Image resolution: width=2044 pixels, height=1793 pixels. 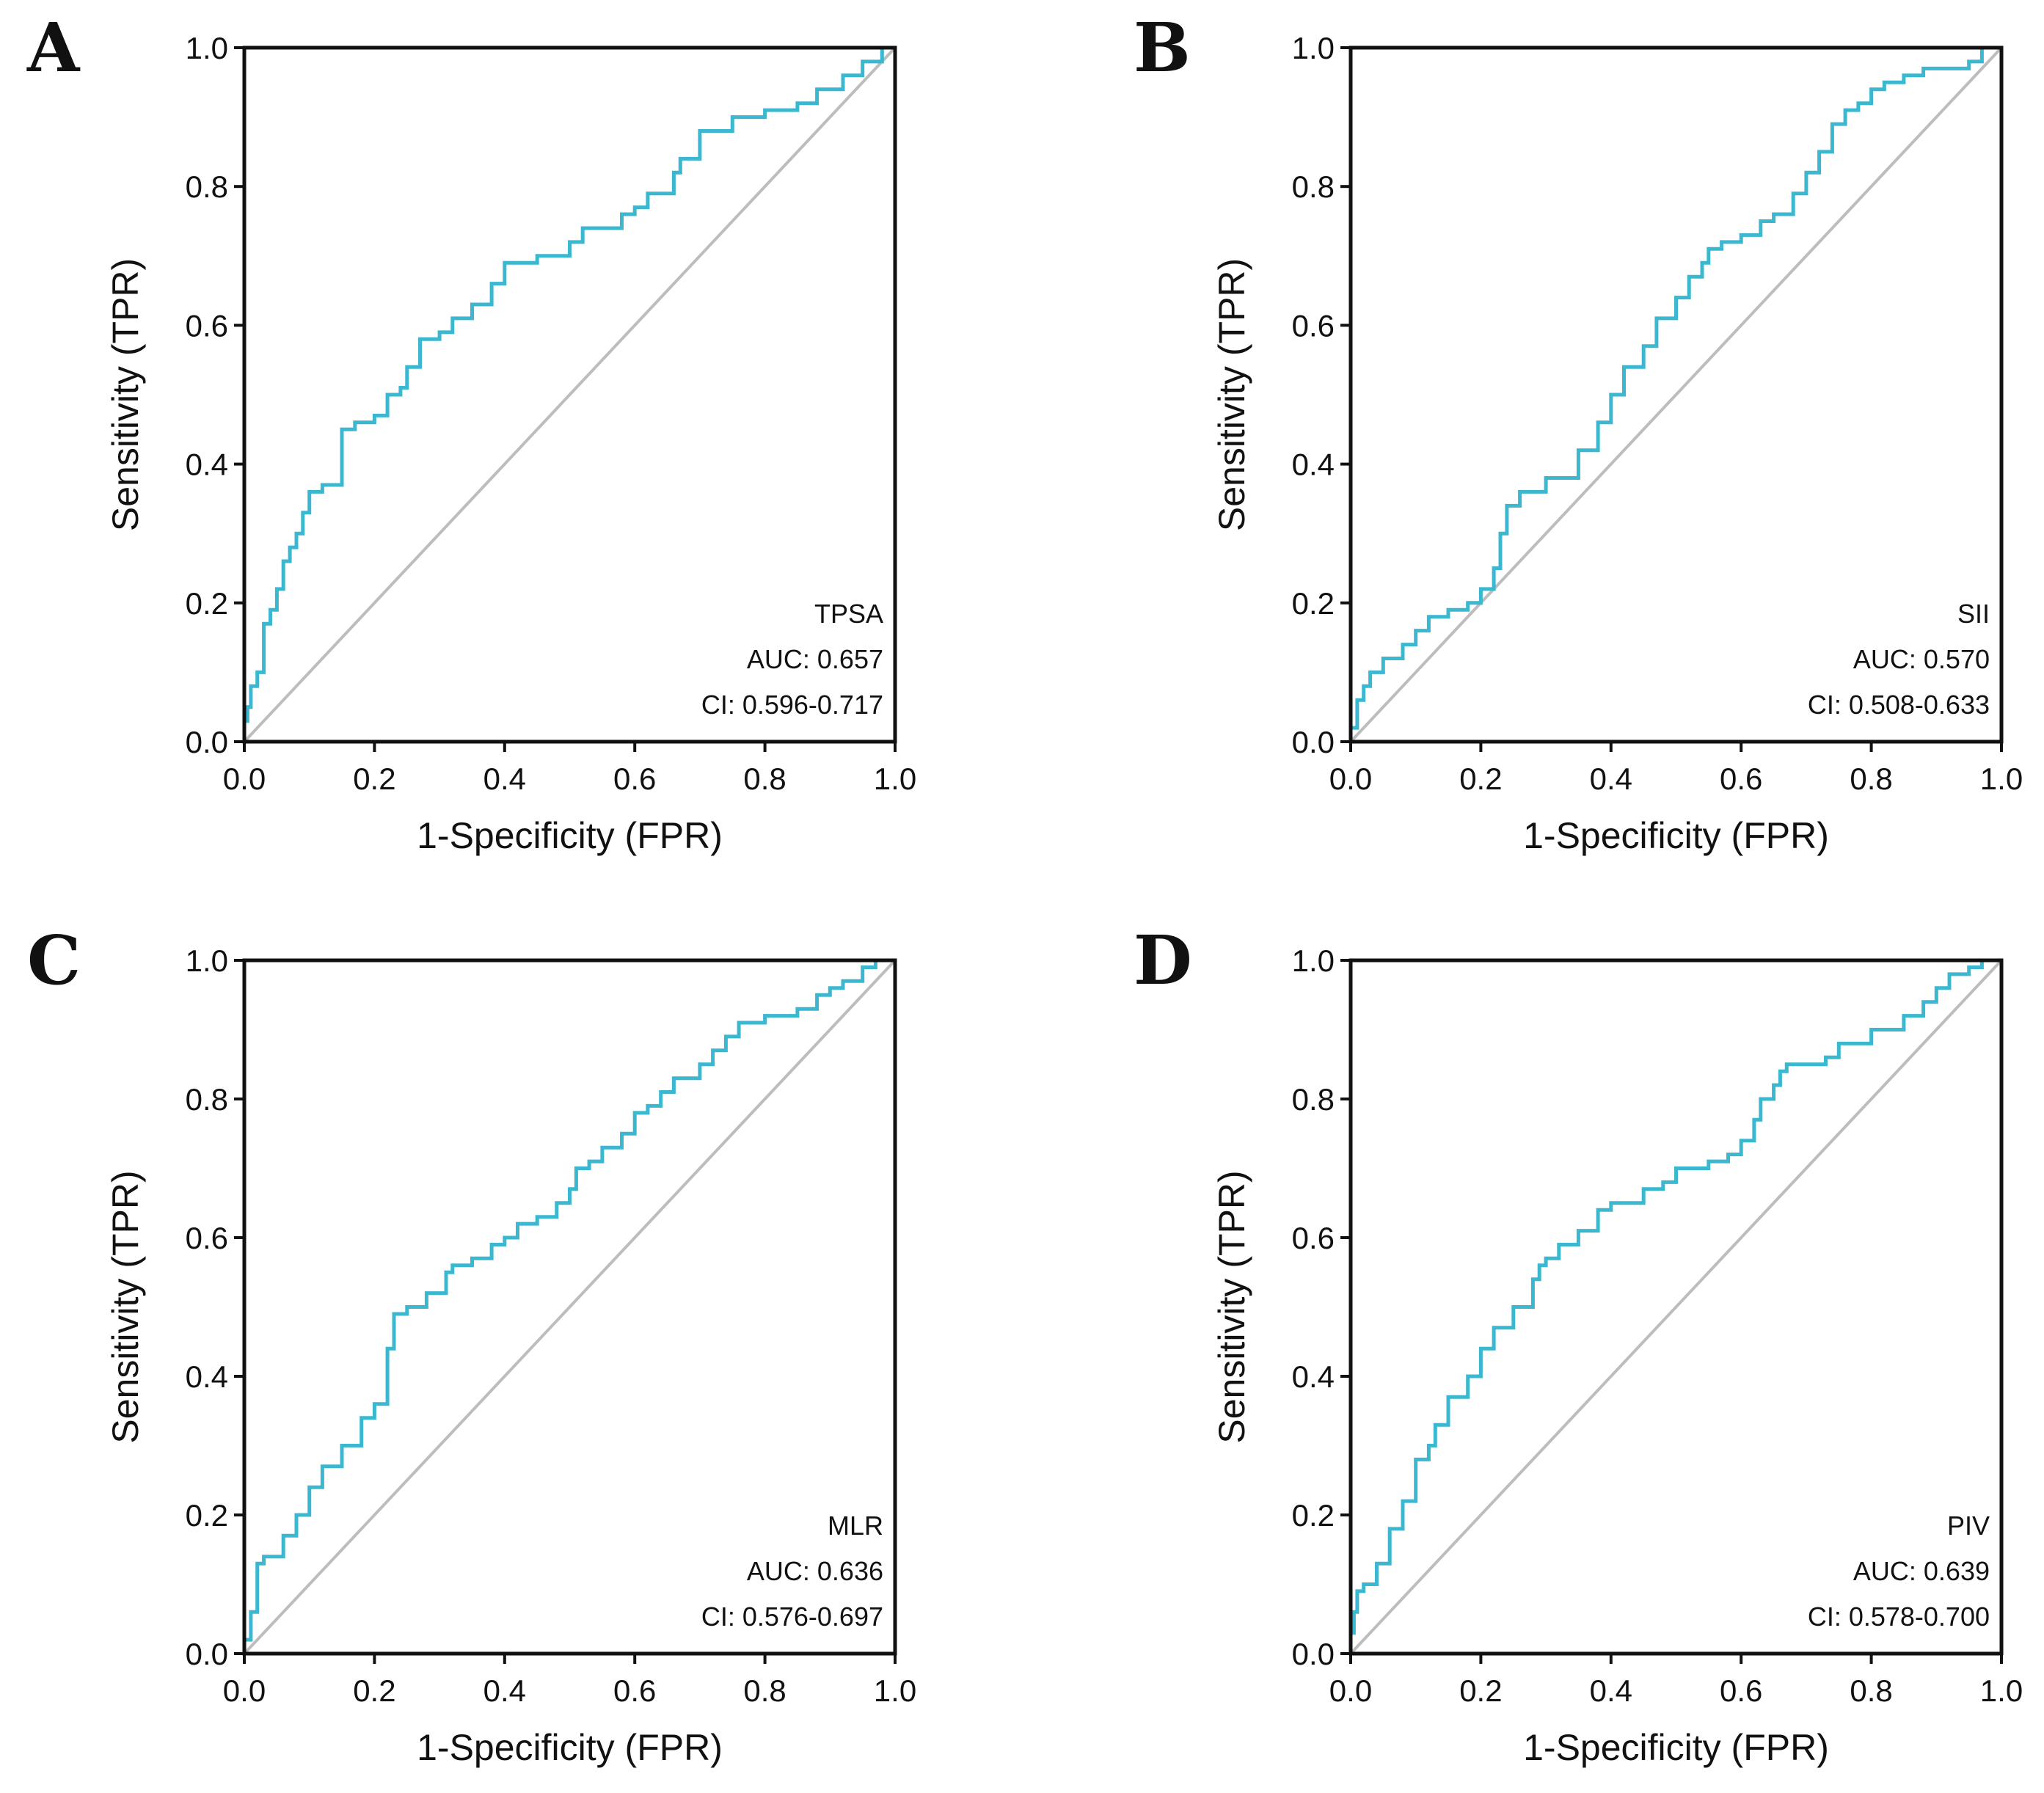 I want to click on panel-c-reference-line, so click(x=570, y=1307).